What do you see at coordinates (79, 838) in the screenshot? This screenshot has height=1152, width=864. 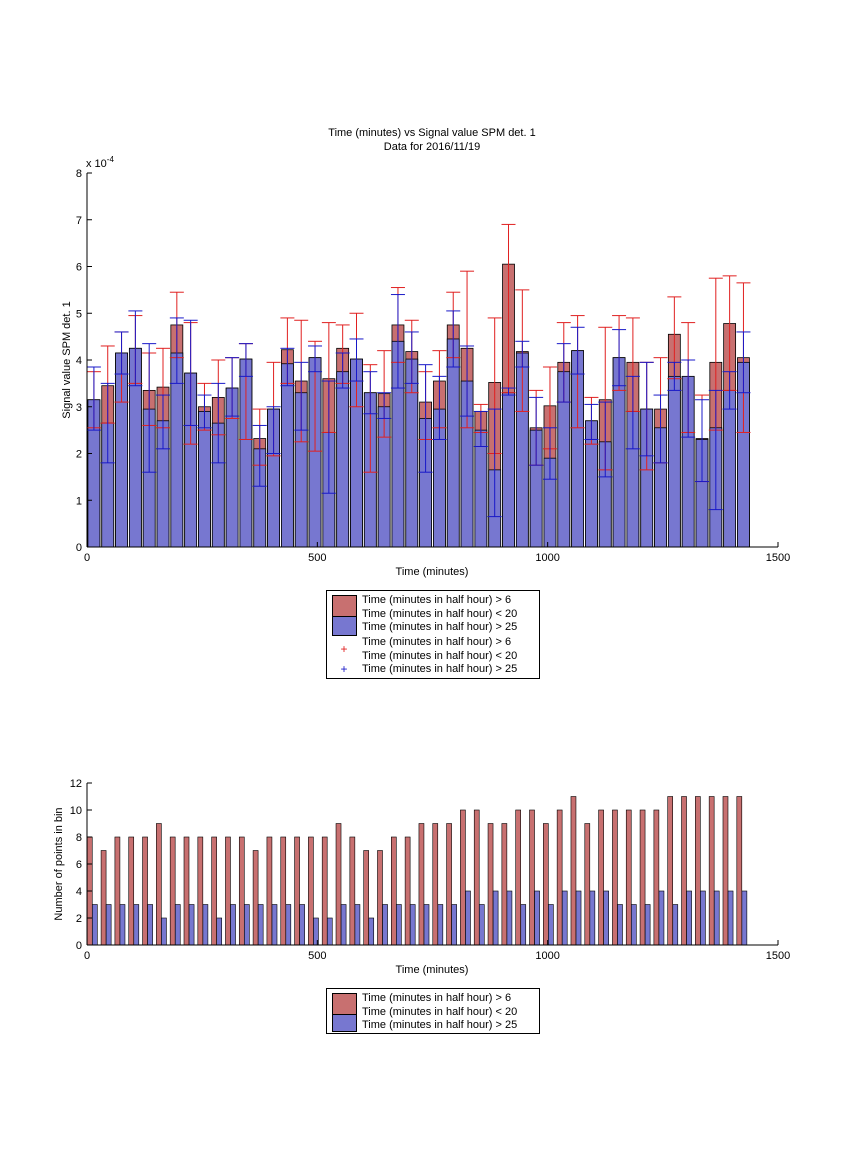 I see `chart2-y-tick-label: 8` at bounding box center [79, 838].